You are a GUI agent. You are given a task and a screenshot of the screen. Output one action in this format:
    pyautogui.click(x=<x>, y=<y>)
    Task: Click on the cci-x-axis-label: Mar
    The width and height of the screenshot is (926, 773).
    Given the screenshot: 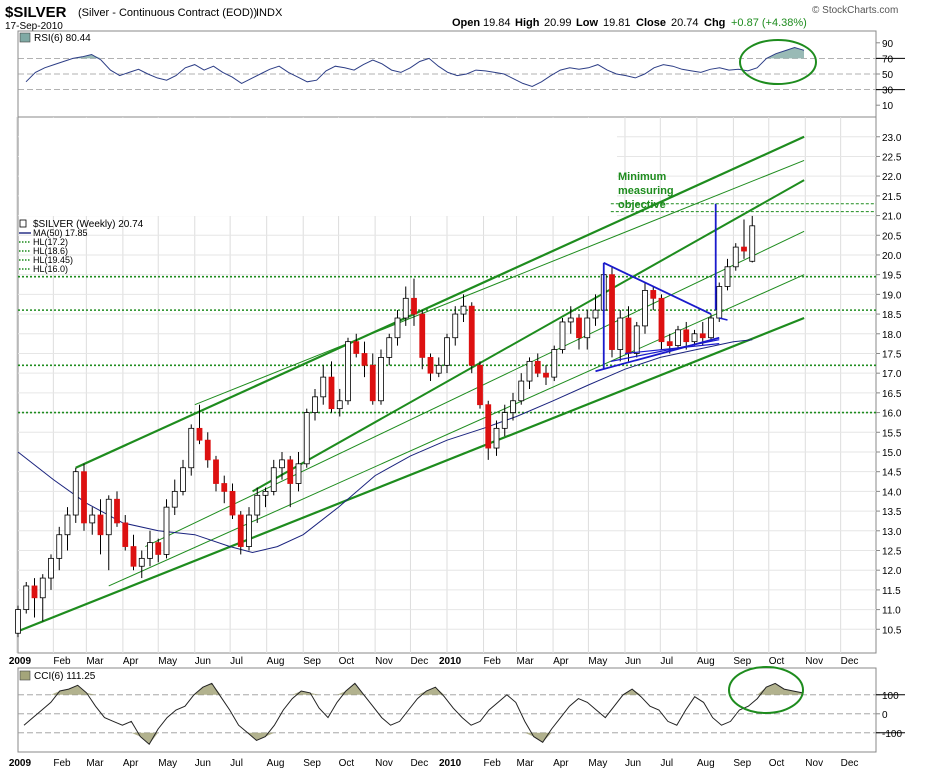 What is the action you would take?
    pyautogui.click(x=526, y=763)
    